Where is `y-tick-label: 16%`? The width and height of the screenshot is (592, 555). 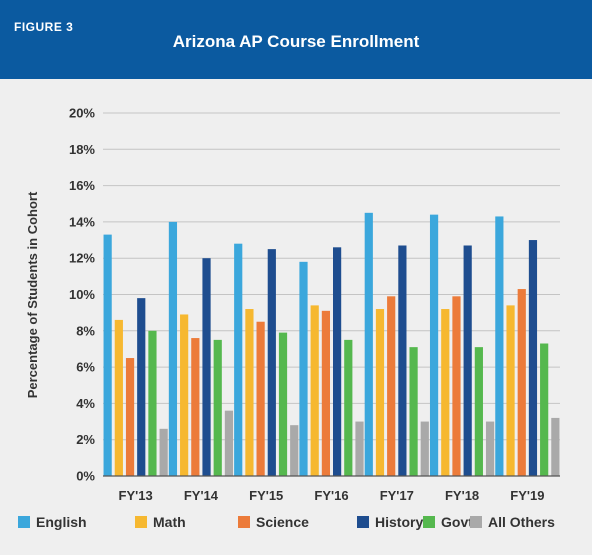 y-tick-label: 16% is located at coordinates (82, 185).